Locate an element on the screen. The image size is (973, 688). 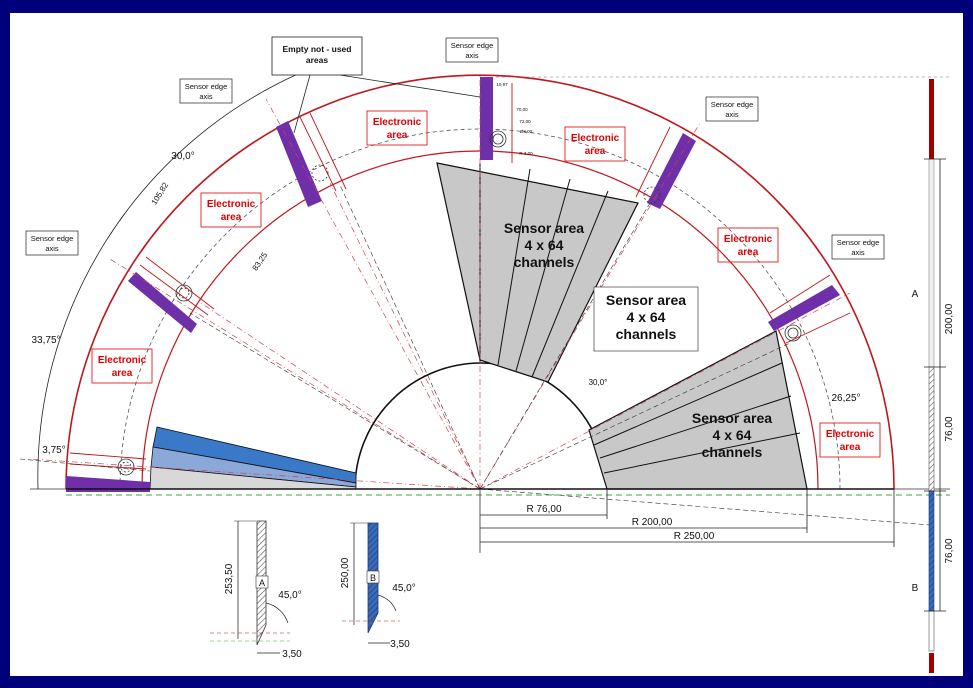
electronic-label-5b: area is located at coordinates (122, 373).